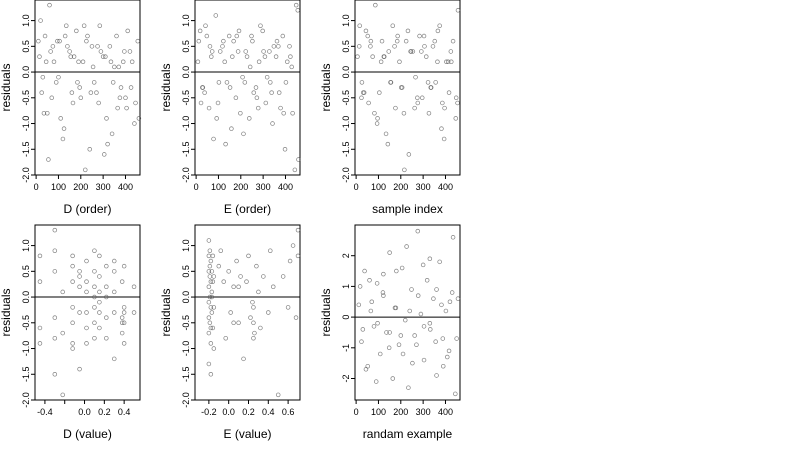 The width and height of the screenshot is (800, 450). I want to click on x-tick-label: 0, so click(356, 187).